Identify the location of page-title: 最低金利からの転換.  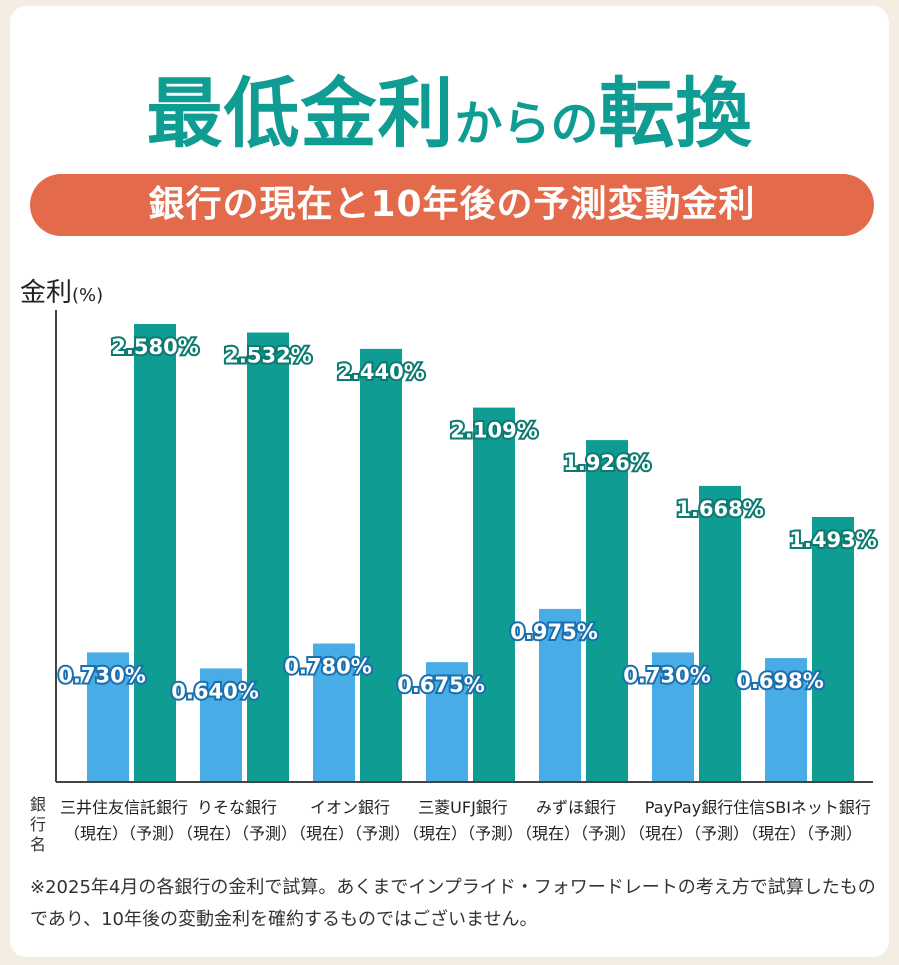
(449, 107).